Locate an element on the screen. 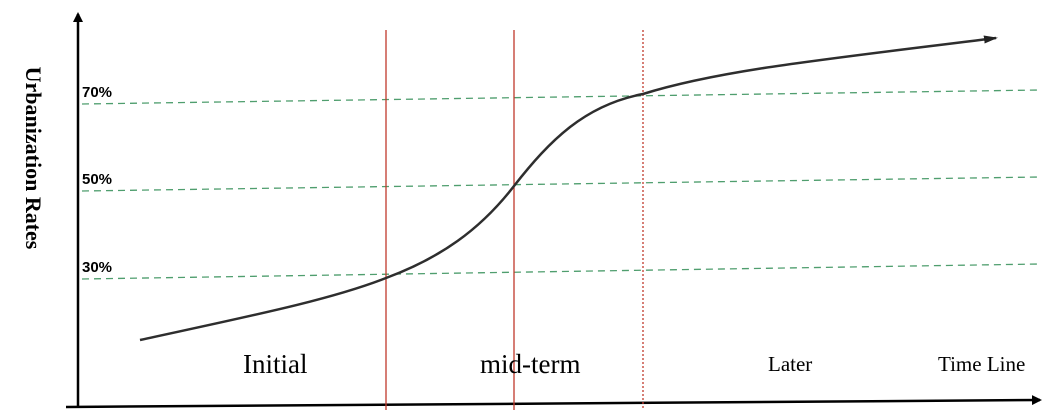  x-axis is located at coordinates (553, 402).